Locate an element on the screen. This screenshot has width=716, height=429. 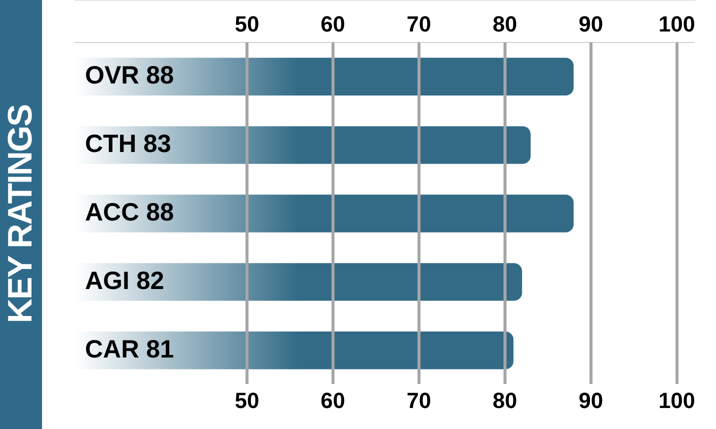
y-tick-label: CTH 83 is located at coordinates (128, 144).